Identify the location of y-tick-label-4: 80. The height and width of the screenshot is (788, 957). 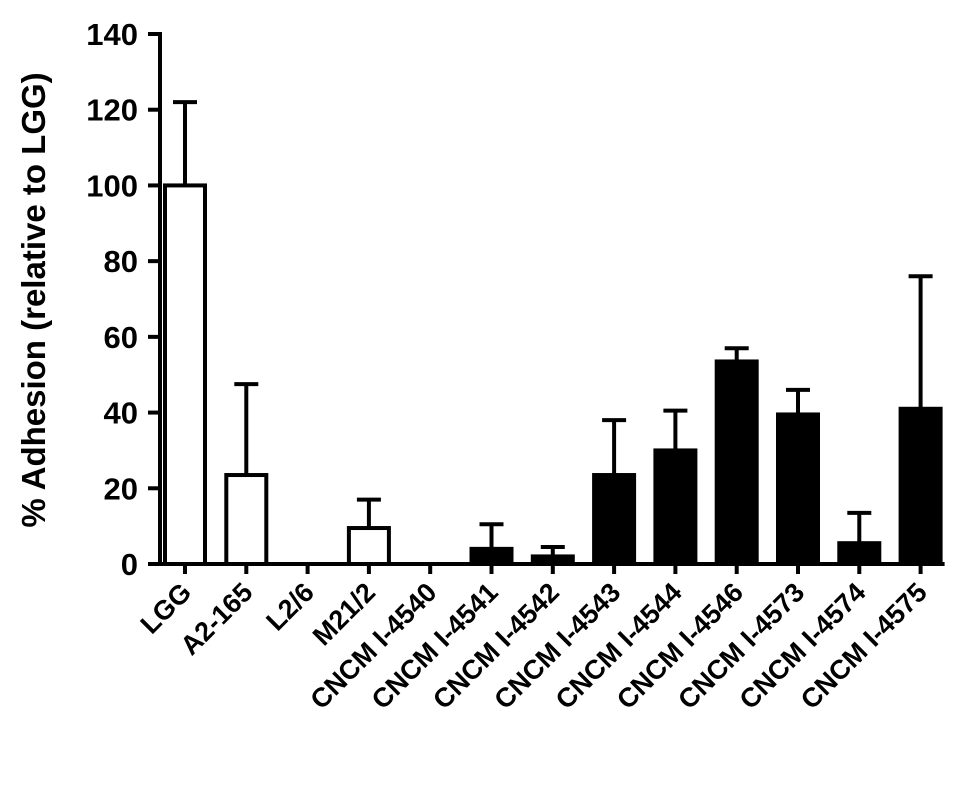
(121, 261).